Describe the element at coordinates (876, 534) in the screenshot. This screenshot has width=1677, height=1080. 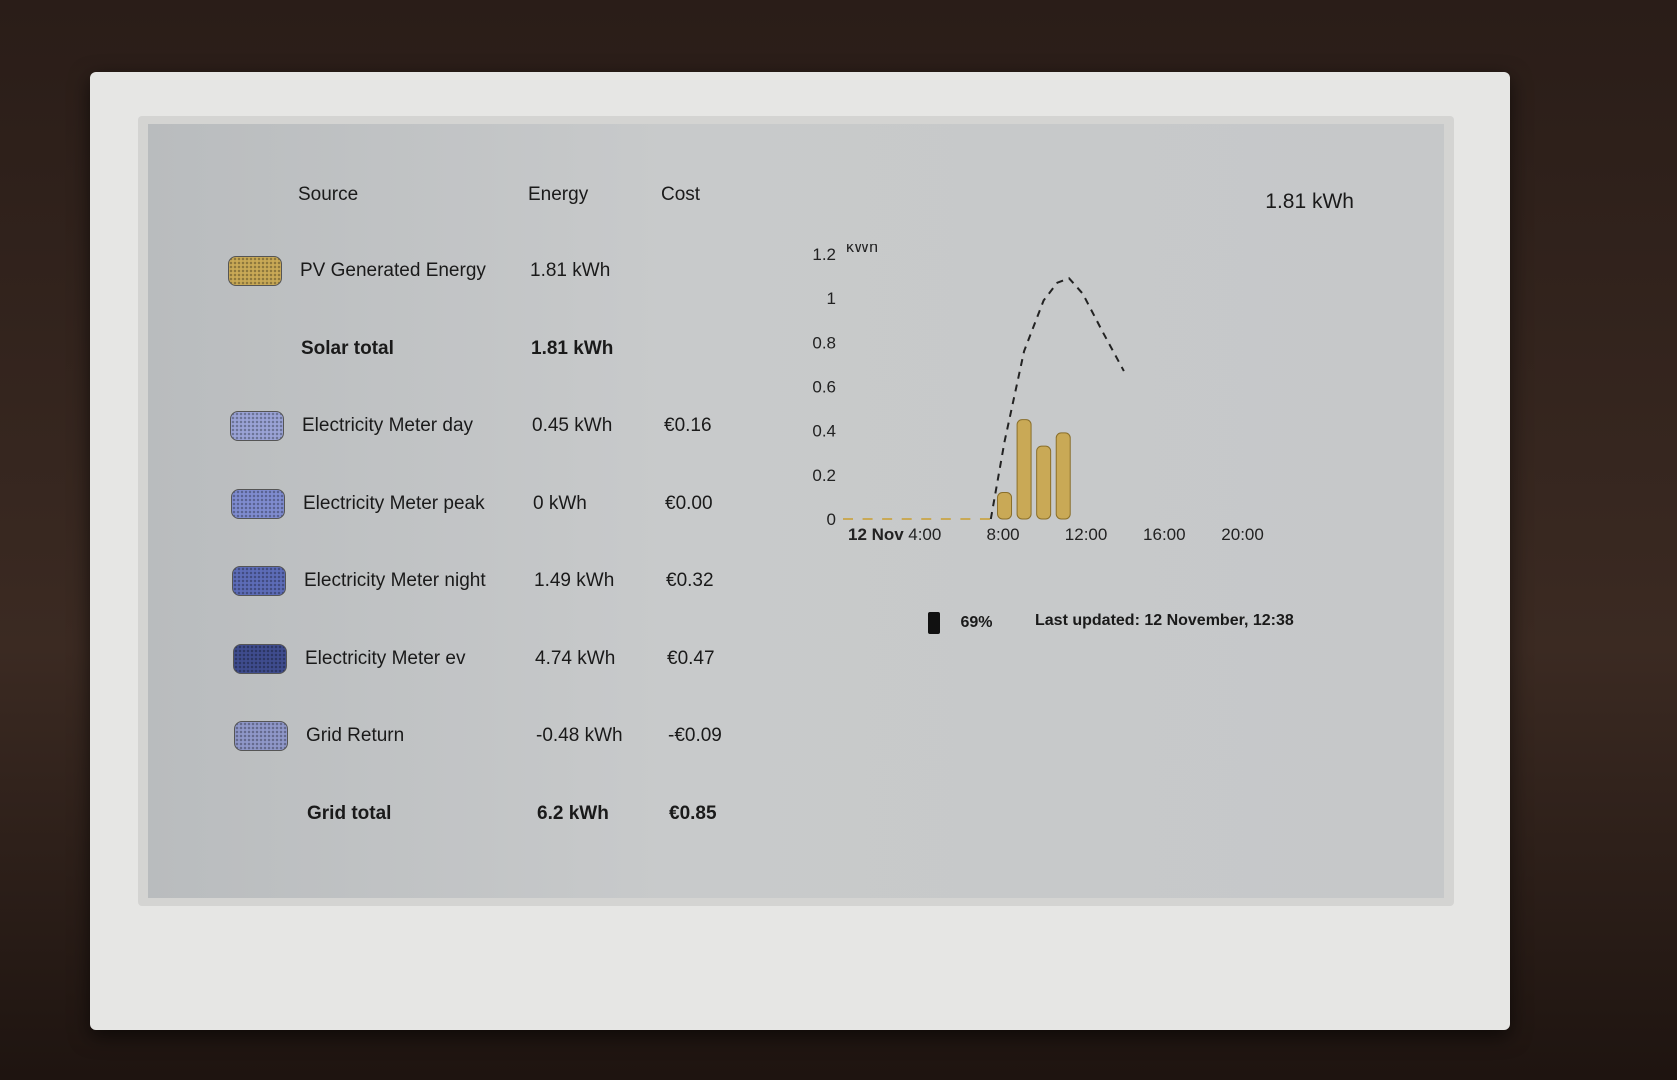
I see `x-tick-label: 12 Nov` at that location.